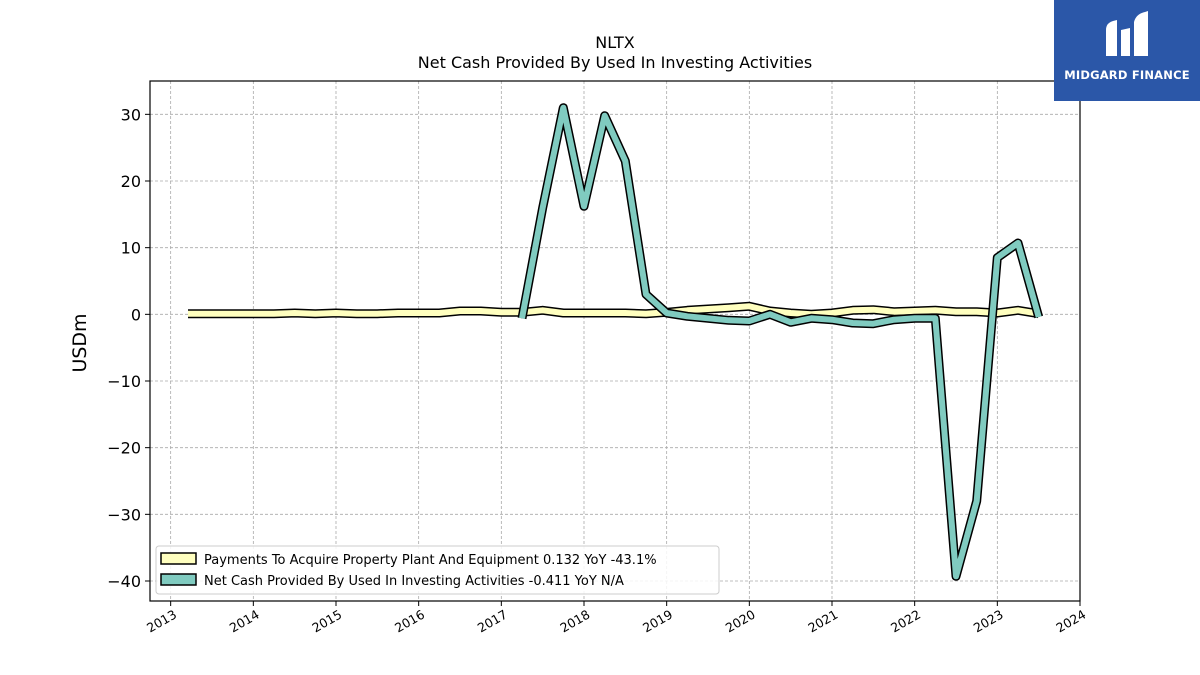 Image resolution: width=1200 pixels, height=675 pixels. I want to click on legend-box, so click(437, 570).